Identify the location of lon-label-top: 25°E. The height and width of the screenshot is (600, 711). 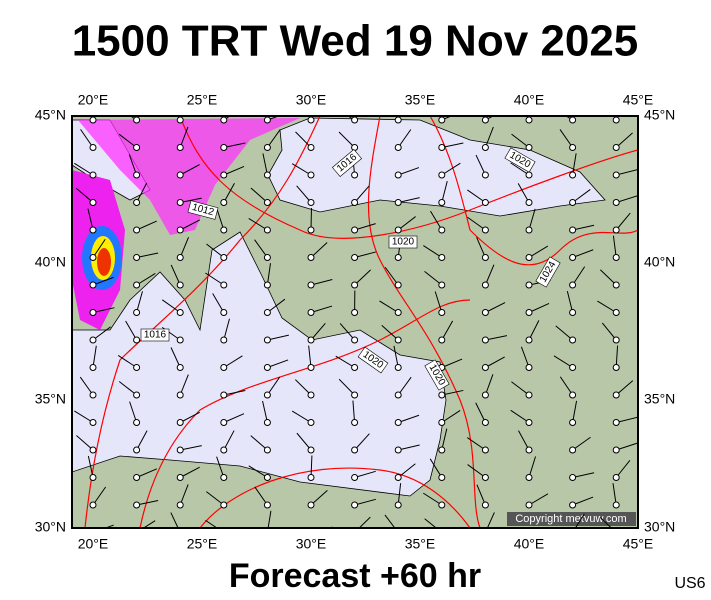
(202, 100).